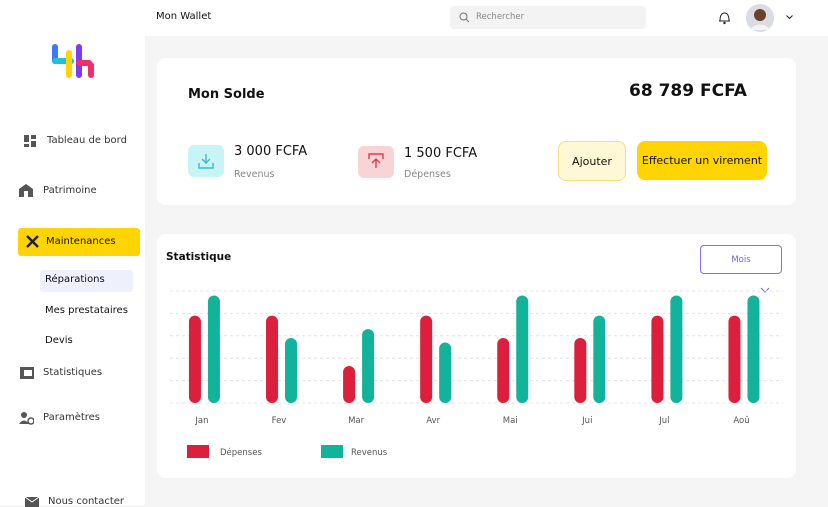 The width and height of the screenshot is (828, 507). I want to click on subnav-item: Devis, so click(59, 340).